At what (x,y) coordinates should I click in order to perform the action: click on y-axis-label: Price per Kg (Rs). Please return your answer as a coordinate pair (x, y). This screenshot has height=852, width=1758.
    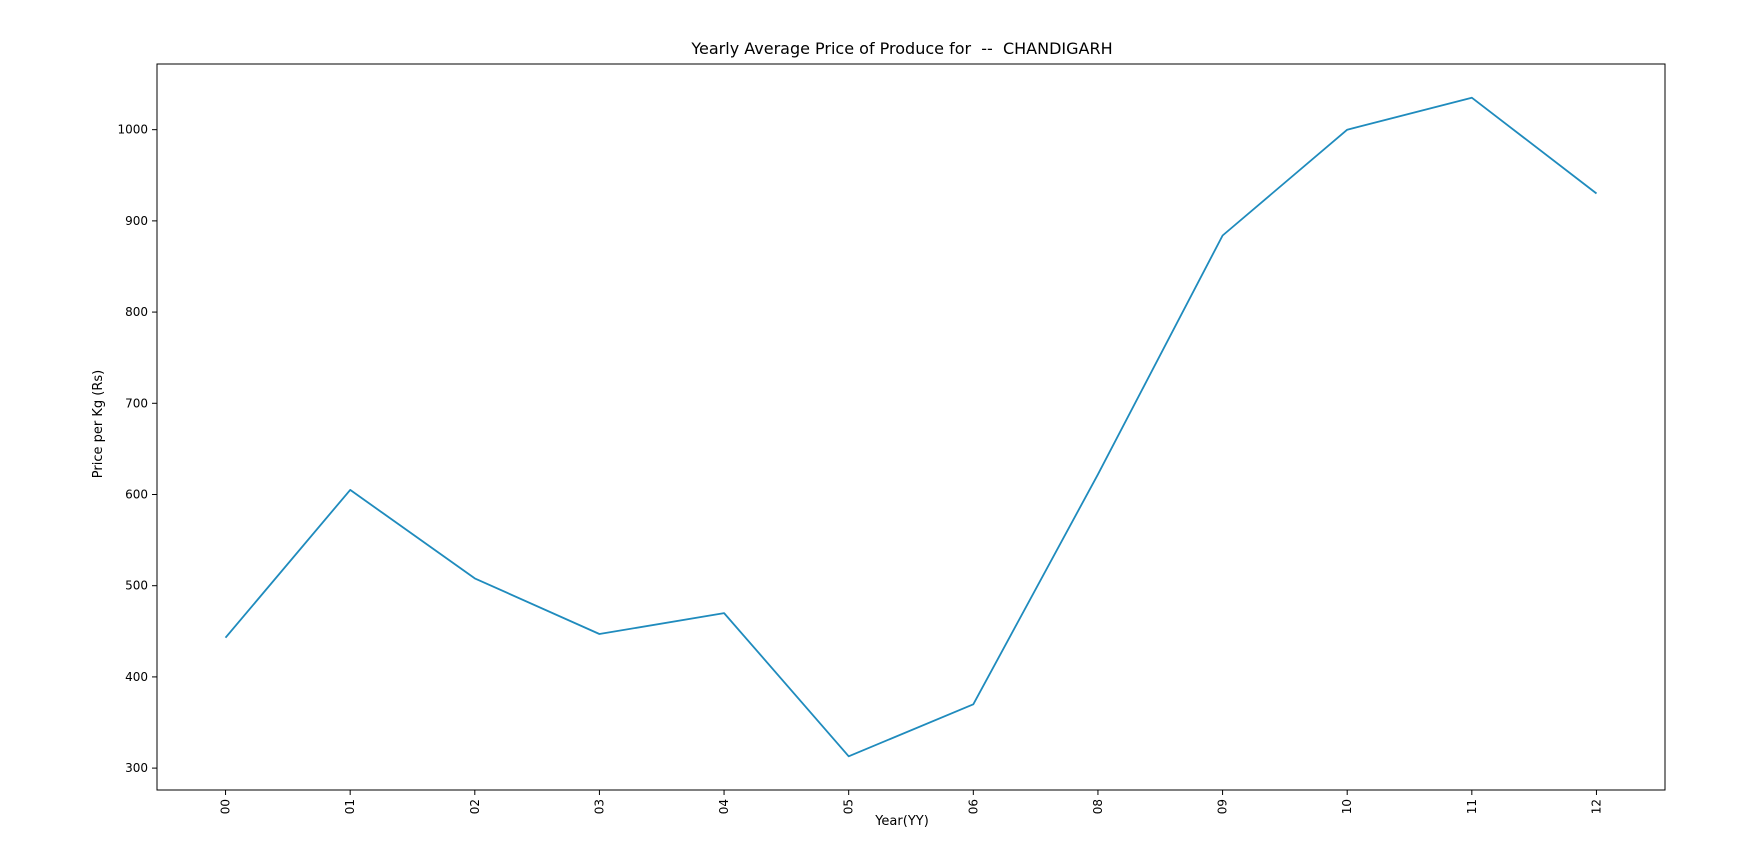
    Looking at the image, I should click on (98, 424).